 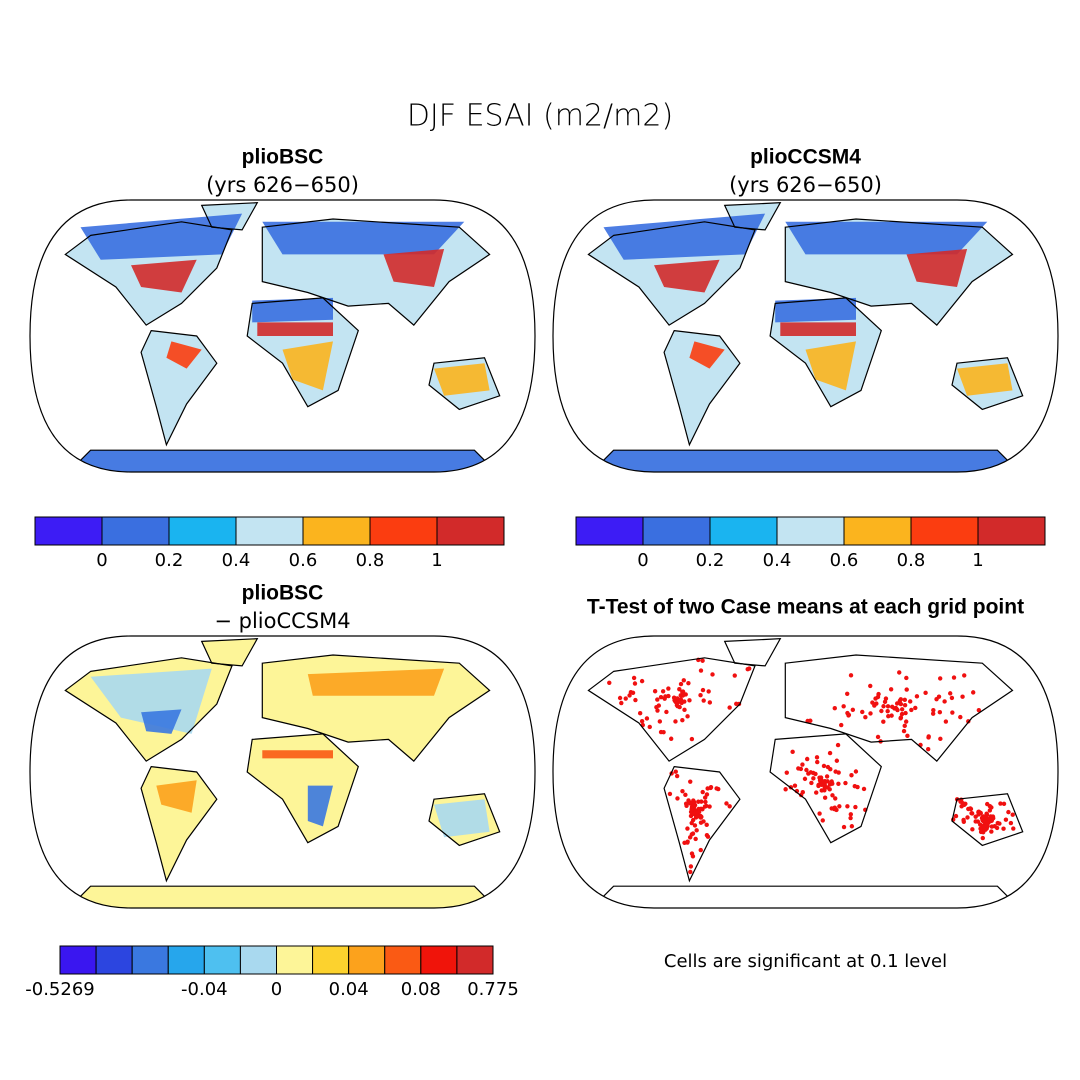 I want to click on colorbar-label: 0.08, so click(x=421, y=989).